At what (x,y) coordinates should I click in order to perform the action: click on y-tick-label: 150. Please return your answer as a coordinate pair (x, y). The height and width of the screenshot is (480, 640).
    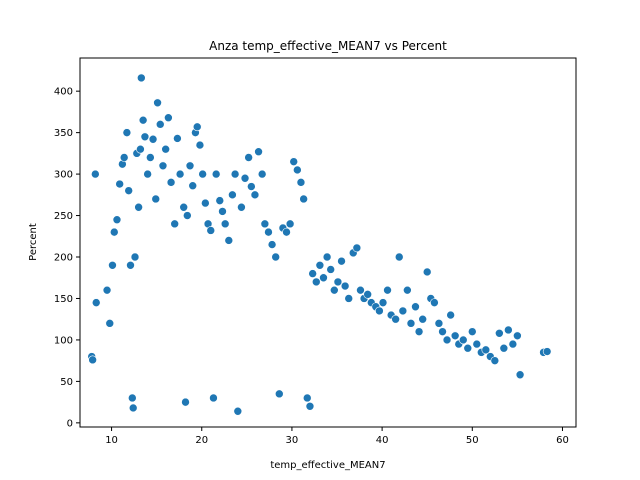
    Looking at the image, I should click on (63, 299).